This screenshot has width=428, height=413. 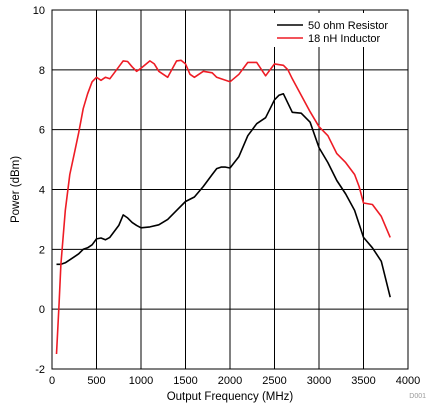 I want to click on x-axis-label: Output Frequency (MHz), so click(x=230, y=397).